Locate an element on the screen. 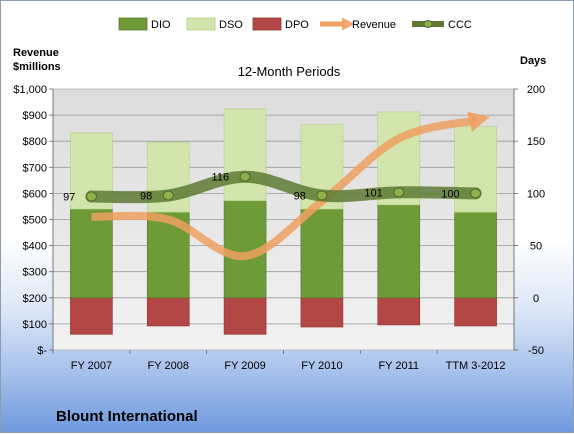 The width and height of the screenshot is (574, 434). legend-label-dio: DIO is located at coordinates (161, 25).